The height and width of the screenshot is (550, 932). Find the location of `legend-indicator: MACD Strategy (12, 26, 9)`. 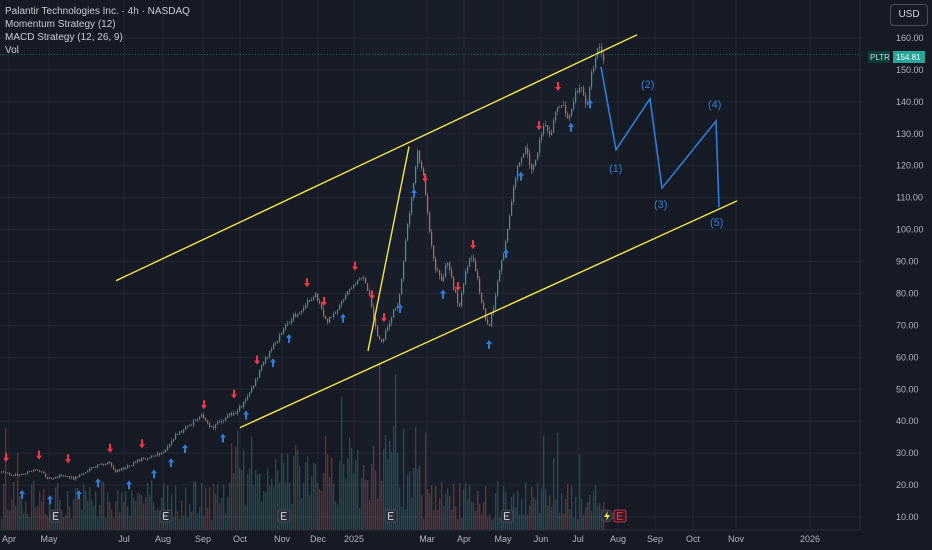

legend-indicator: MACD Strategy (12, 26, 9) is located at coordinates (64, 37).